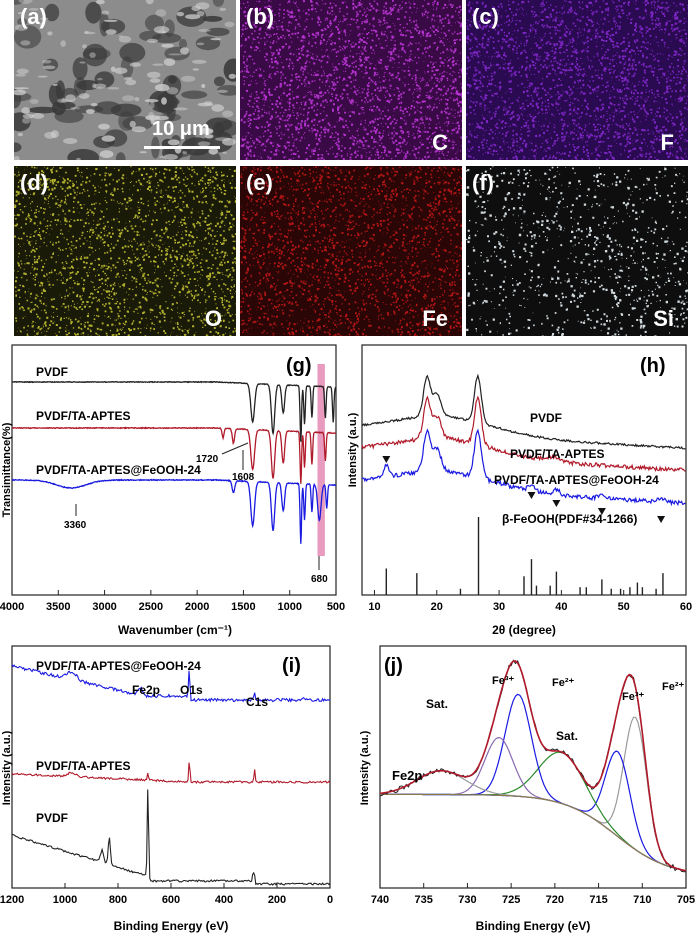 Image resolution: width=700 pixels, height=946 pixels. What do you see at coordinates (174, 511) in the screenshot?
I see `ftir-series-feooh` at bounding box center [174, 511].